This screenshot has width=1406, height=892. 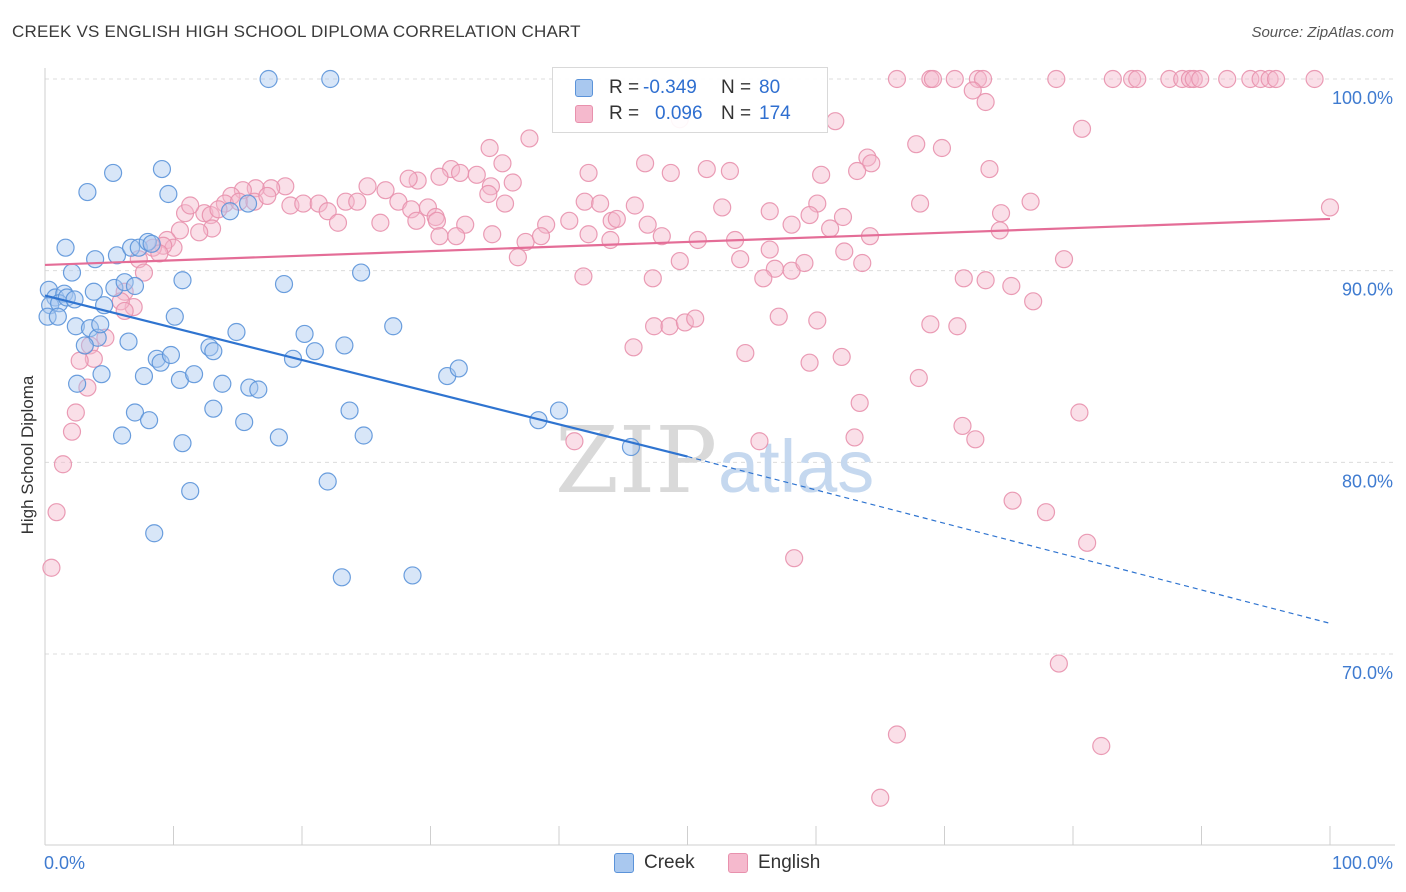 What do you see at coordinates (1322, 32) in the screenshot?
I see `source-label: Source: ZipAtlas.com` at bounding box center [1322, 32].